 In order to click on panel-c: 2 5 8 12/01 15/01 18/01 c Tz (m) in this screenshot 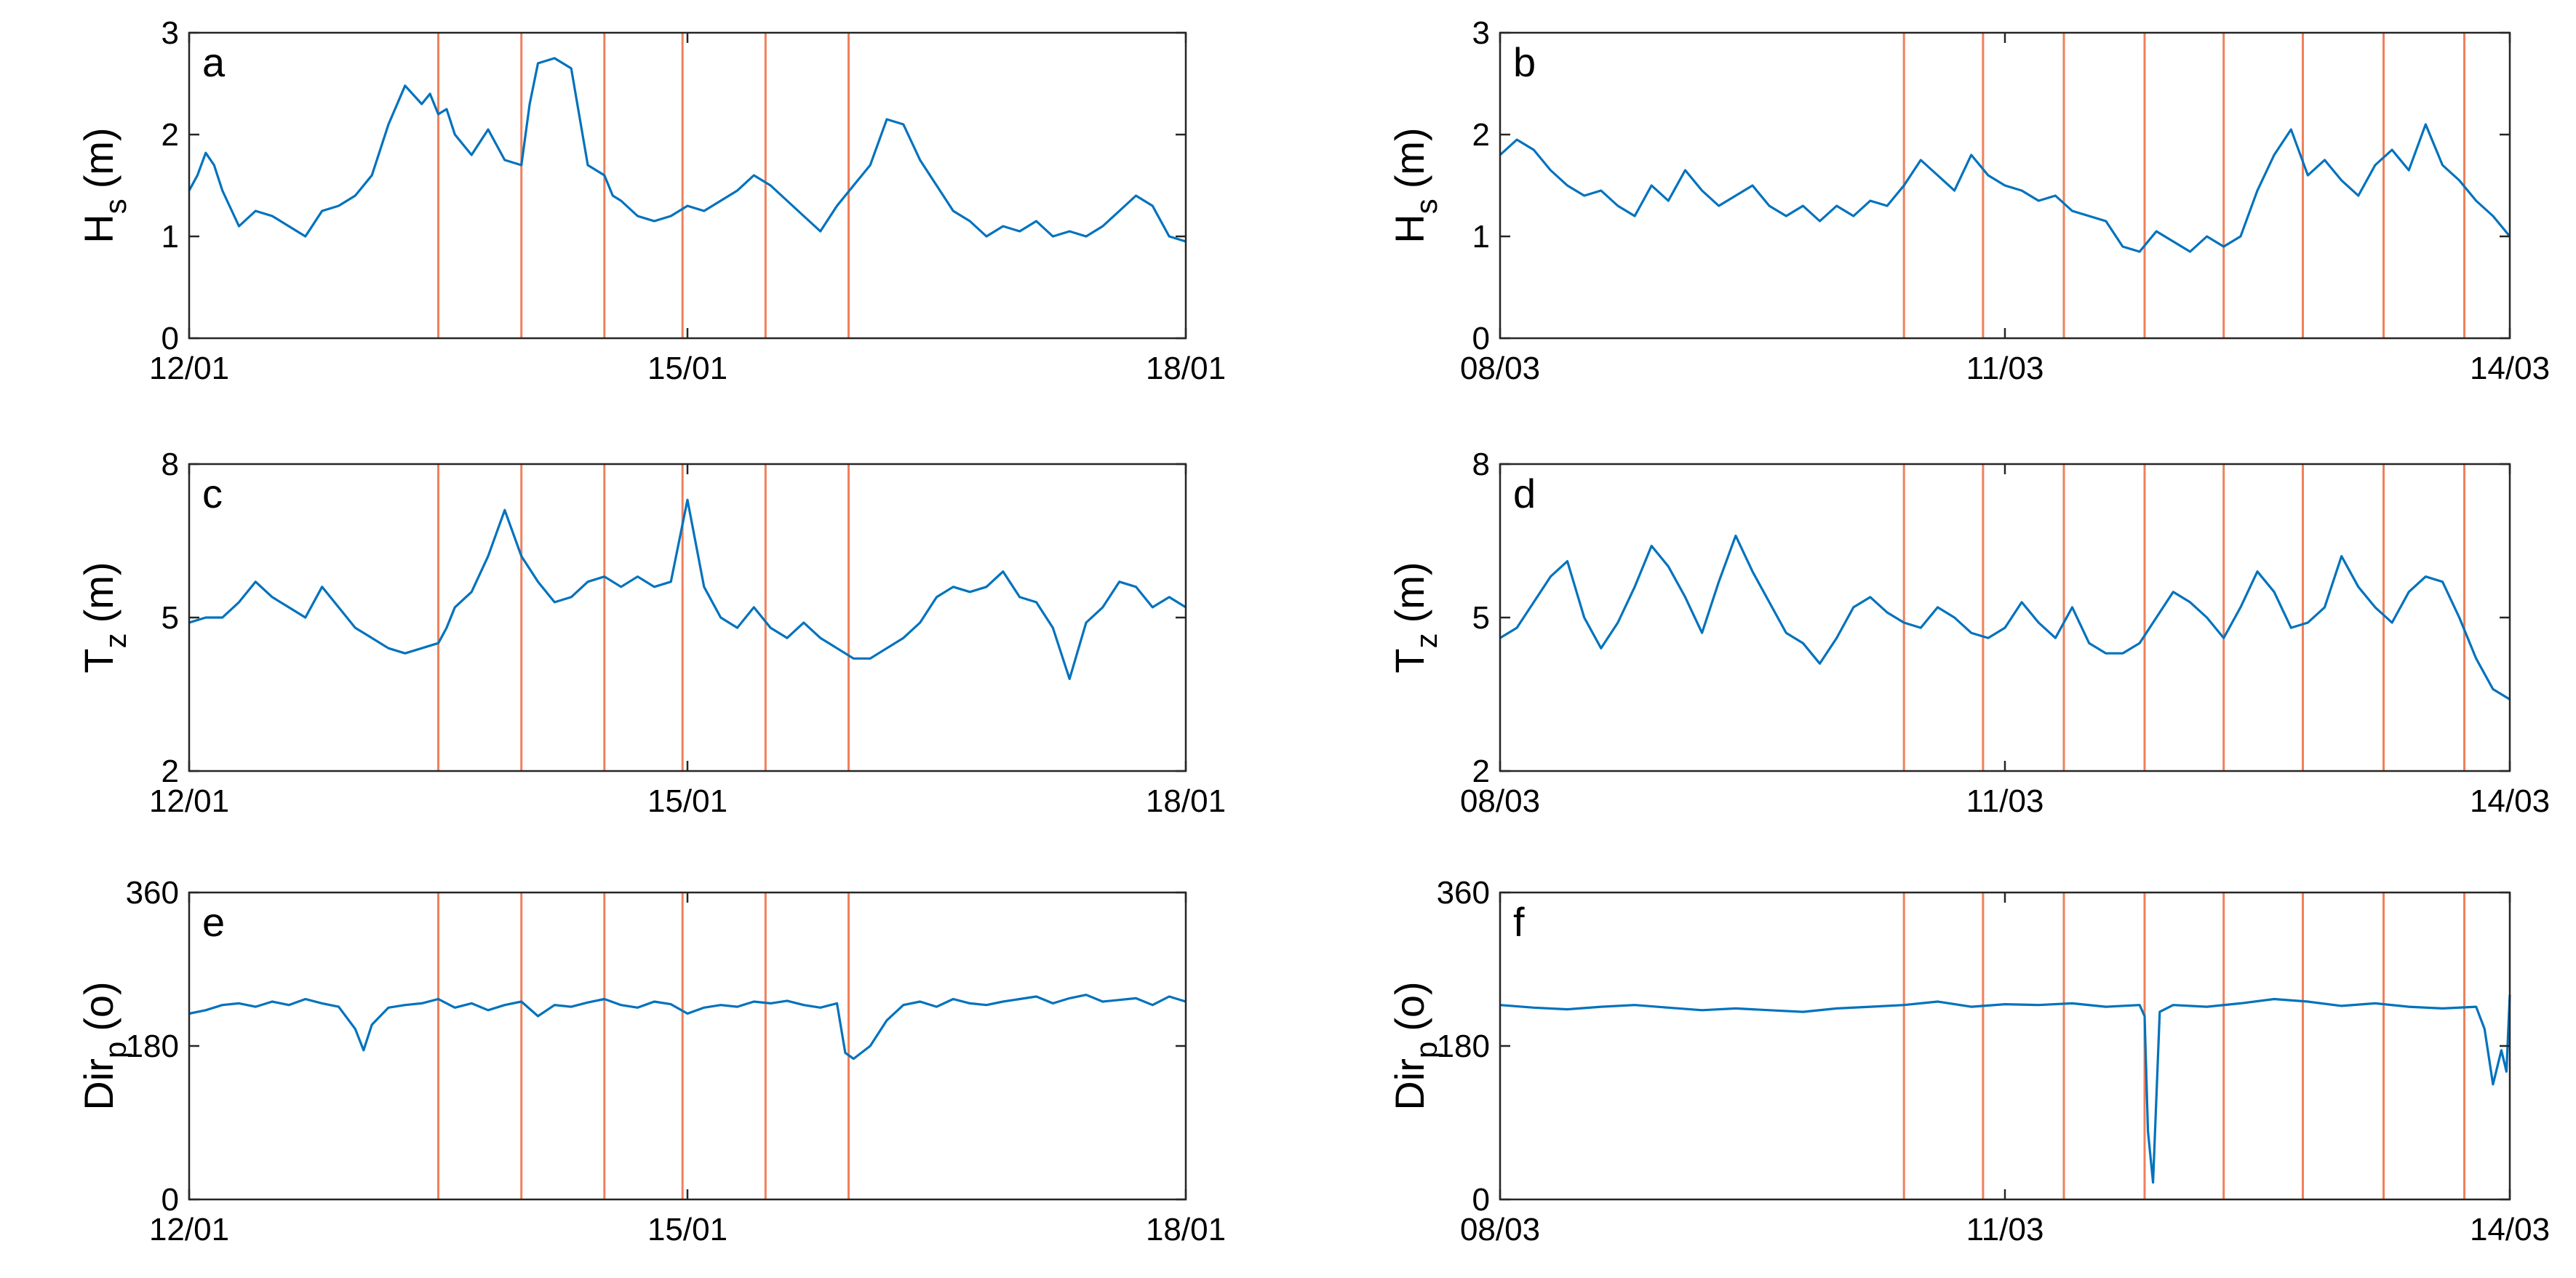, I will do `click(651, 633)`.